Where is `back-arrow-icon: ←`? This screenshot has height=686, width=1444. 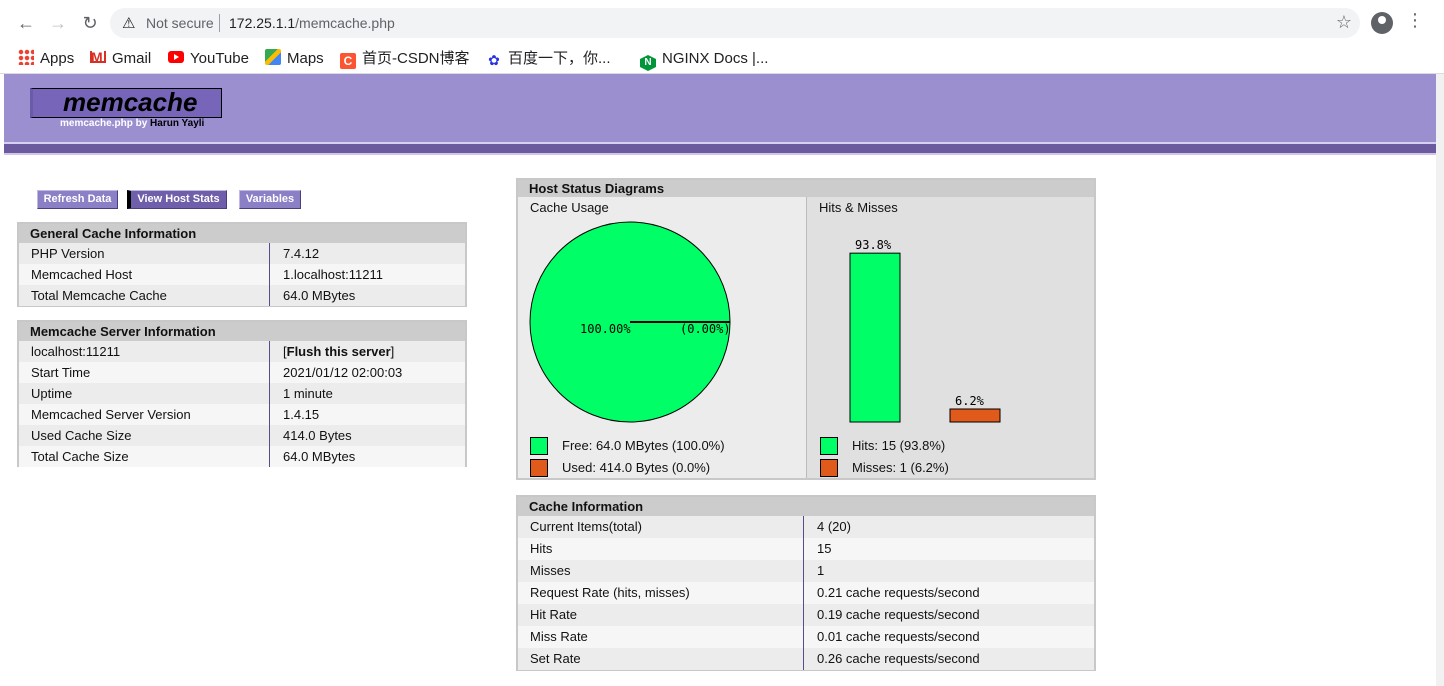
back-arrow-icon: ← is located at coordinates (26, 23).